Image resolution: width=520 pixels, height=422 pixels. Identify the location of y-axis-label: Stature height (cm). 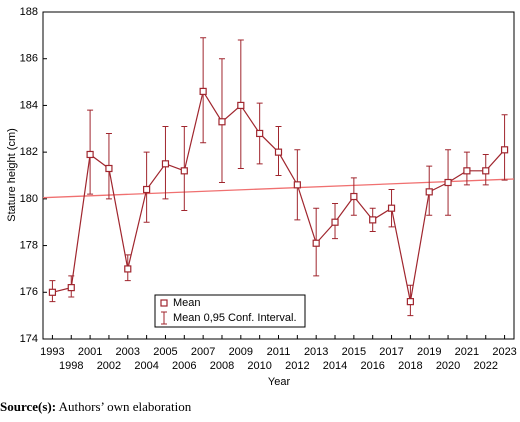
(12, 175).